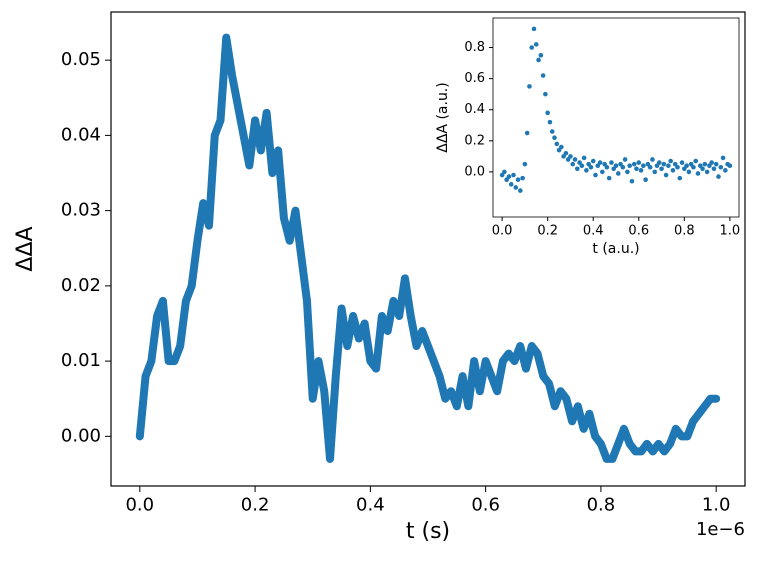 The height and width of the screenshot is (569, 759). I want to click on x-axis-label: t (s), so click(428, 531).